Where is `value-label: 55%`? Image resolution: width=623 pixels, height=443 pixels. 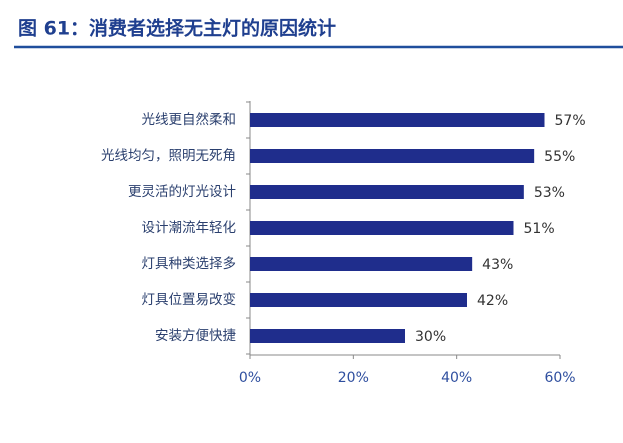
value-label: 55% is located at coordinates (559, 157).